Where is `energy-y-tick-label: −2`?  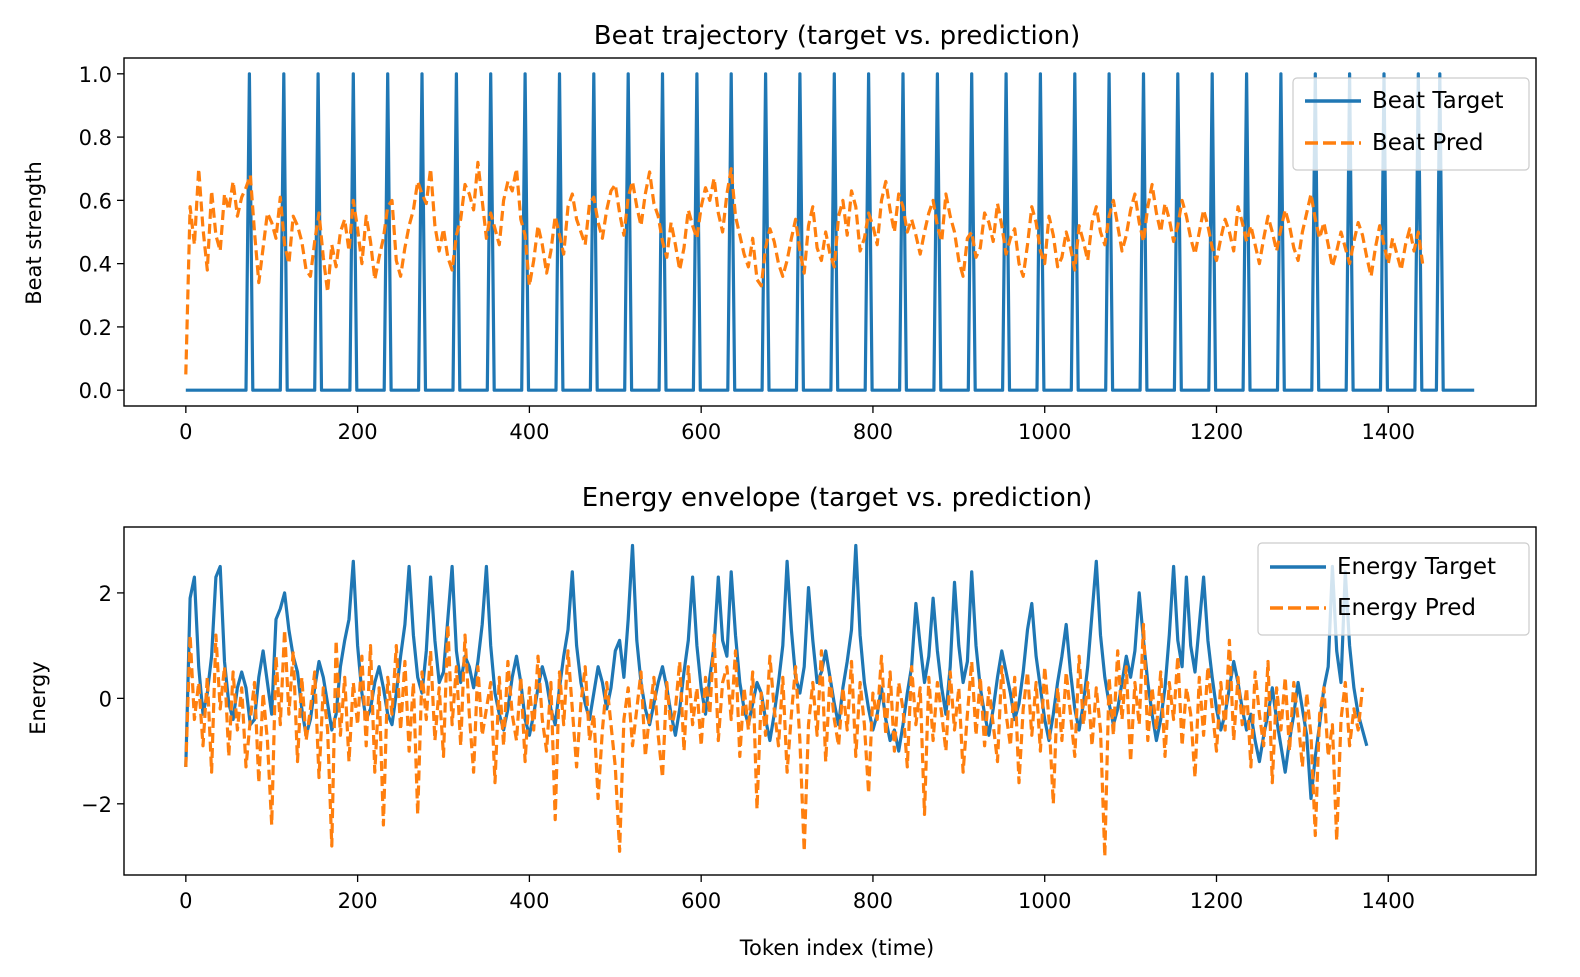 energy-y-tick-label: −2 is located at coordinates (96, 805).